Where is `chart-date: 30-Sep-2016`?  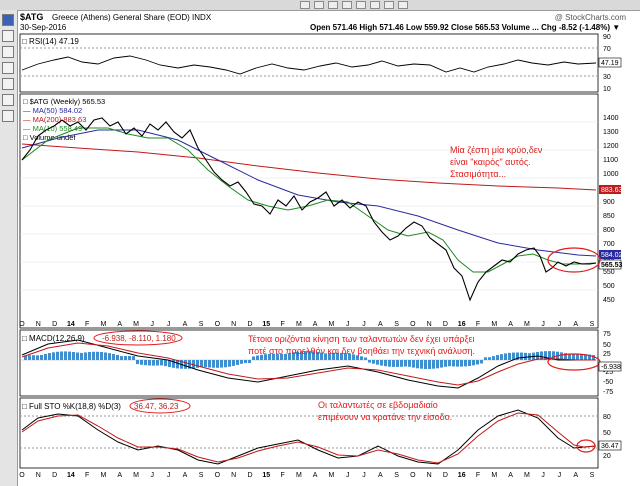 chart-date: 30-Sep-2016 is located at coordinates (43, 27).